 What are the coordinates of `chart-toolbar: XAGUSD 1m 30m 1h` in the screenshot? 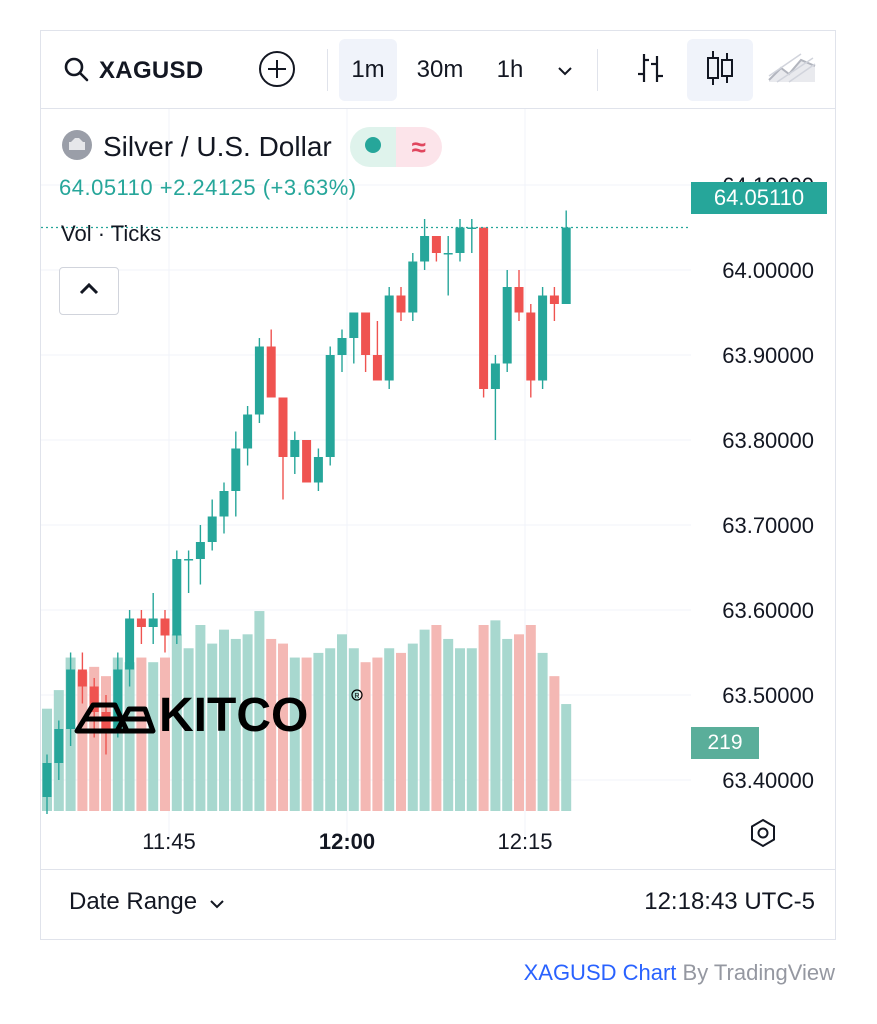 It's located at (438, 70).